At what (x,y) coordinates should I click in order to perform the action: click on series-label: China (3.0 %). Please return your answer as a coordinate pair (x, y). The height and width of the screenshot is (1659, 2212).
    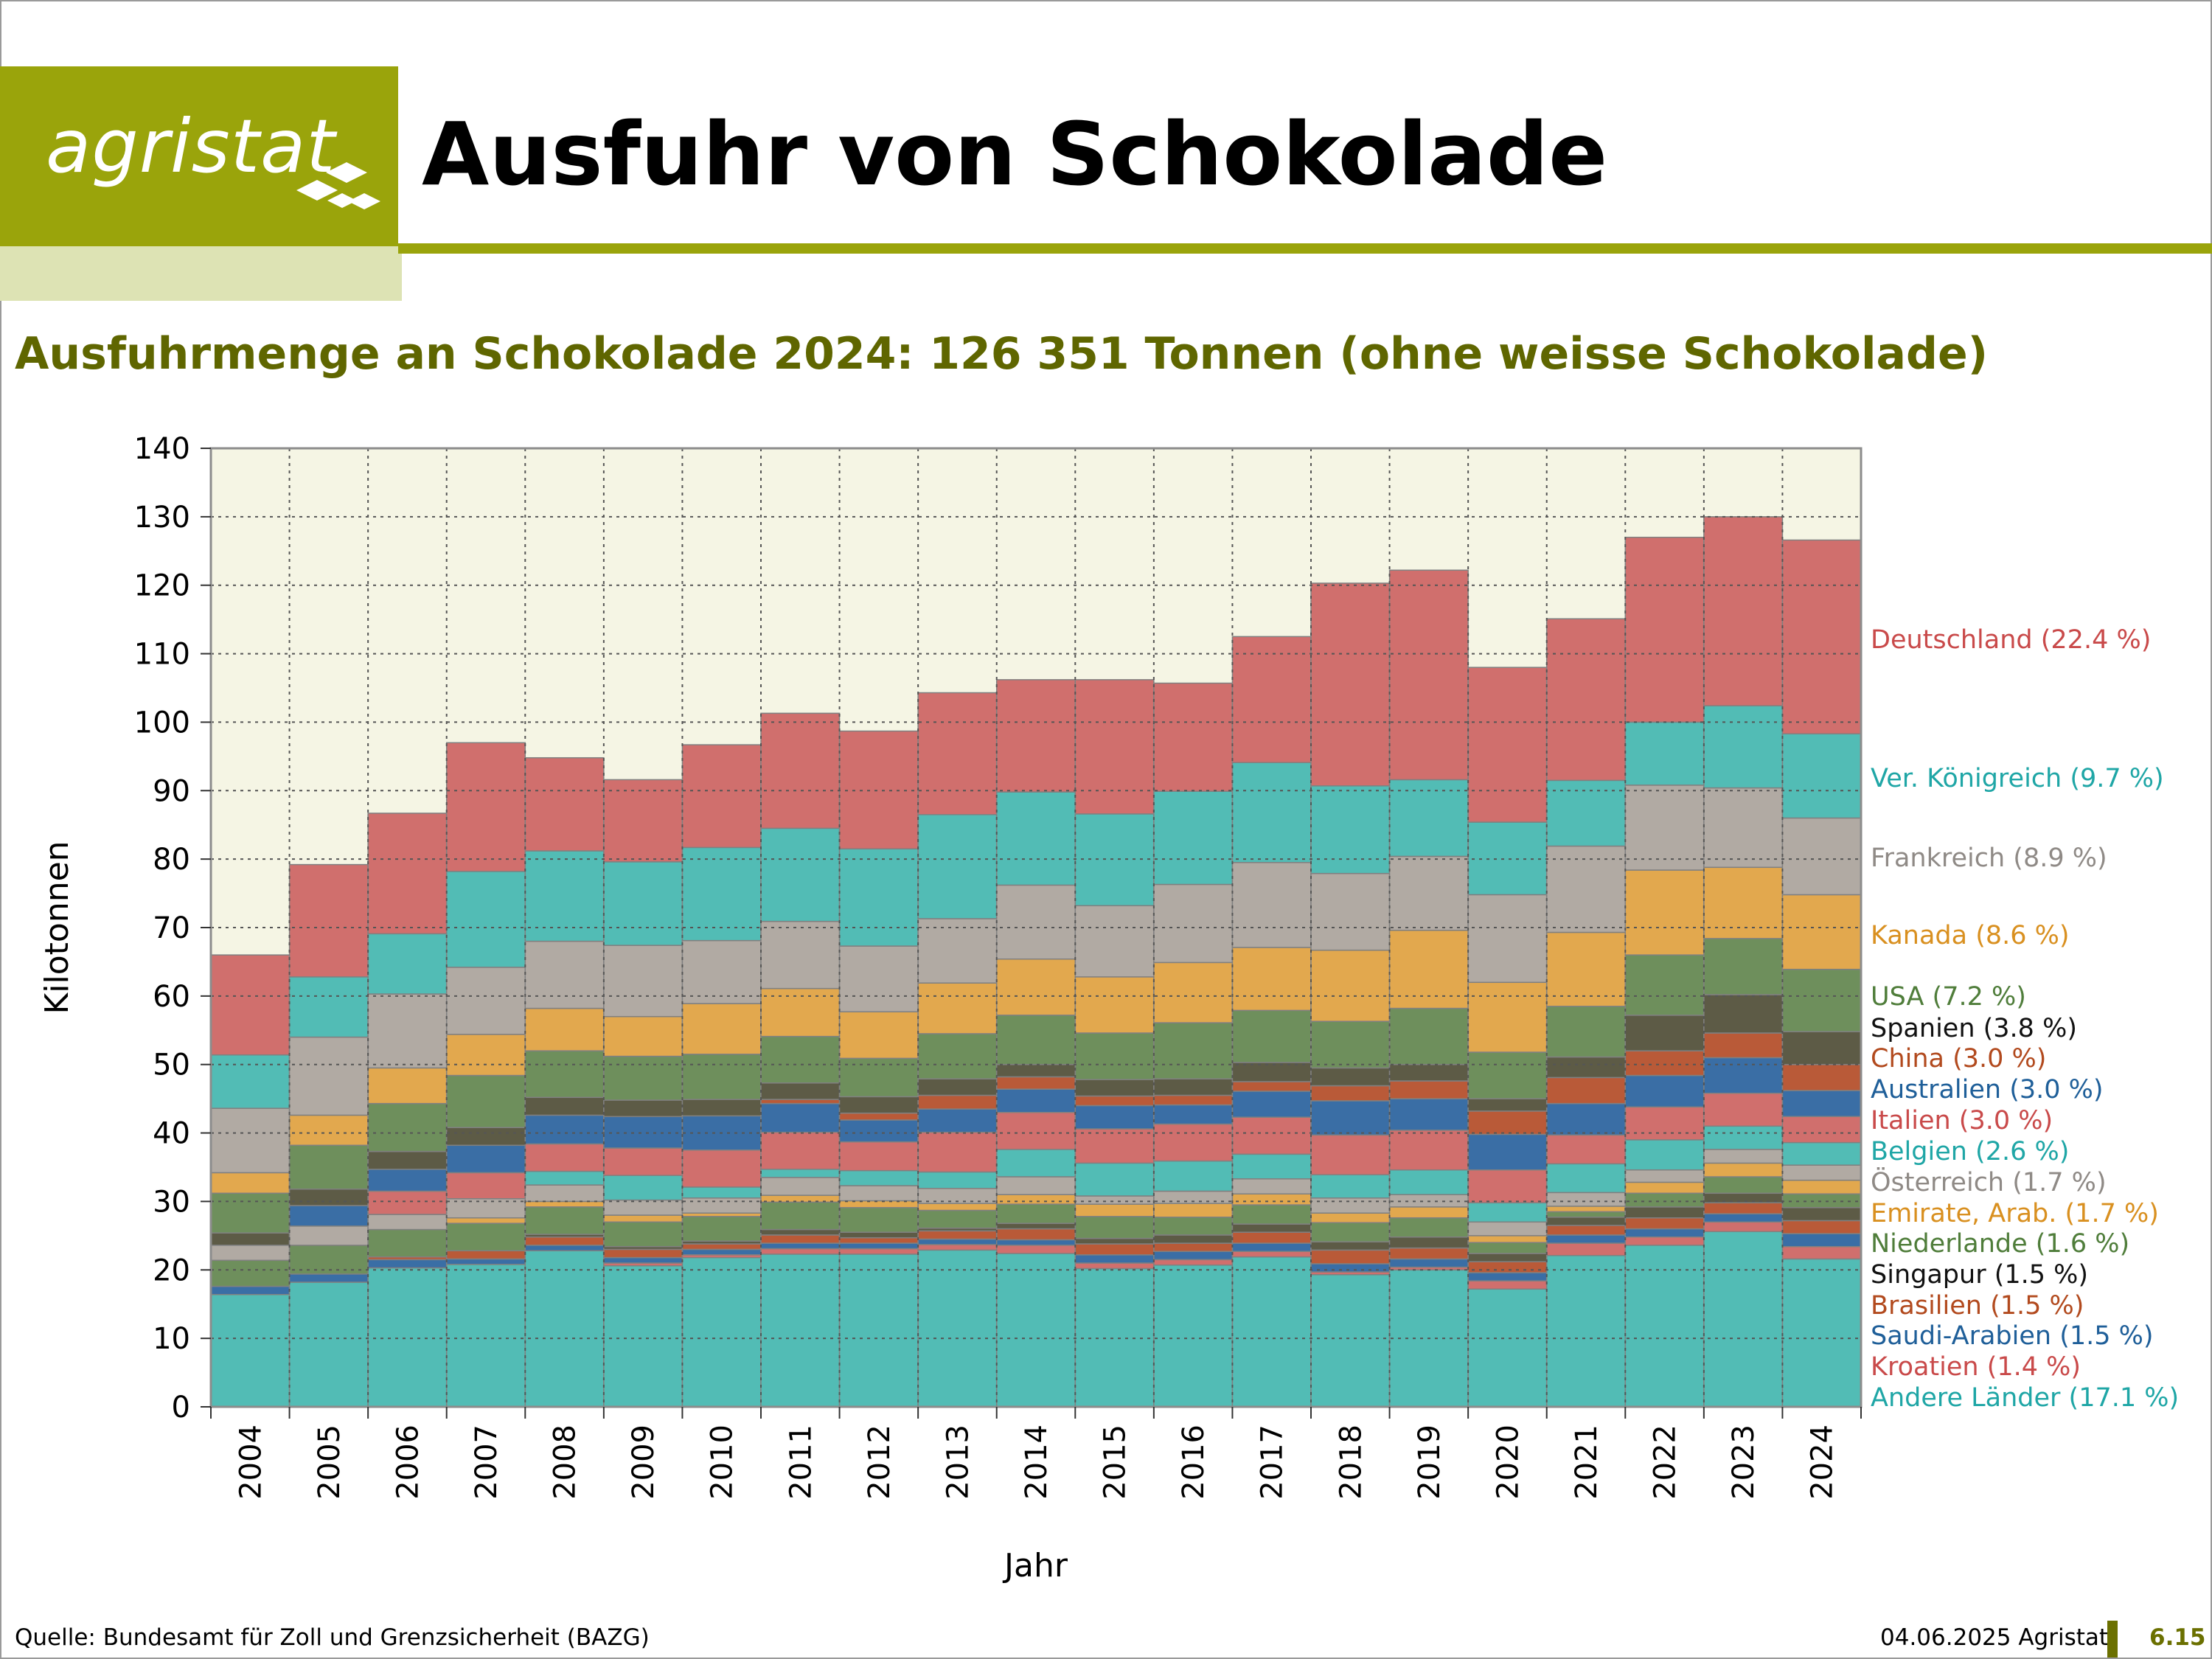
    Looking at the image, I should click on (1958, 1059).